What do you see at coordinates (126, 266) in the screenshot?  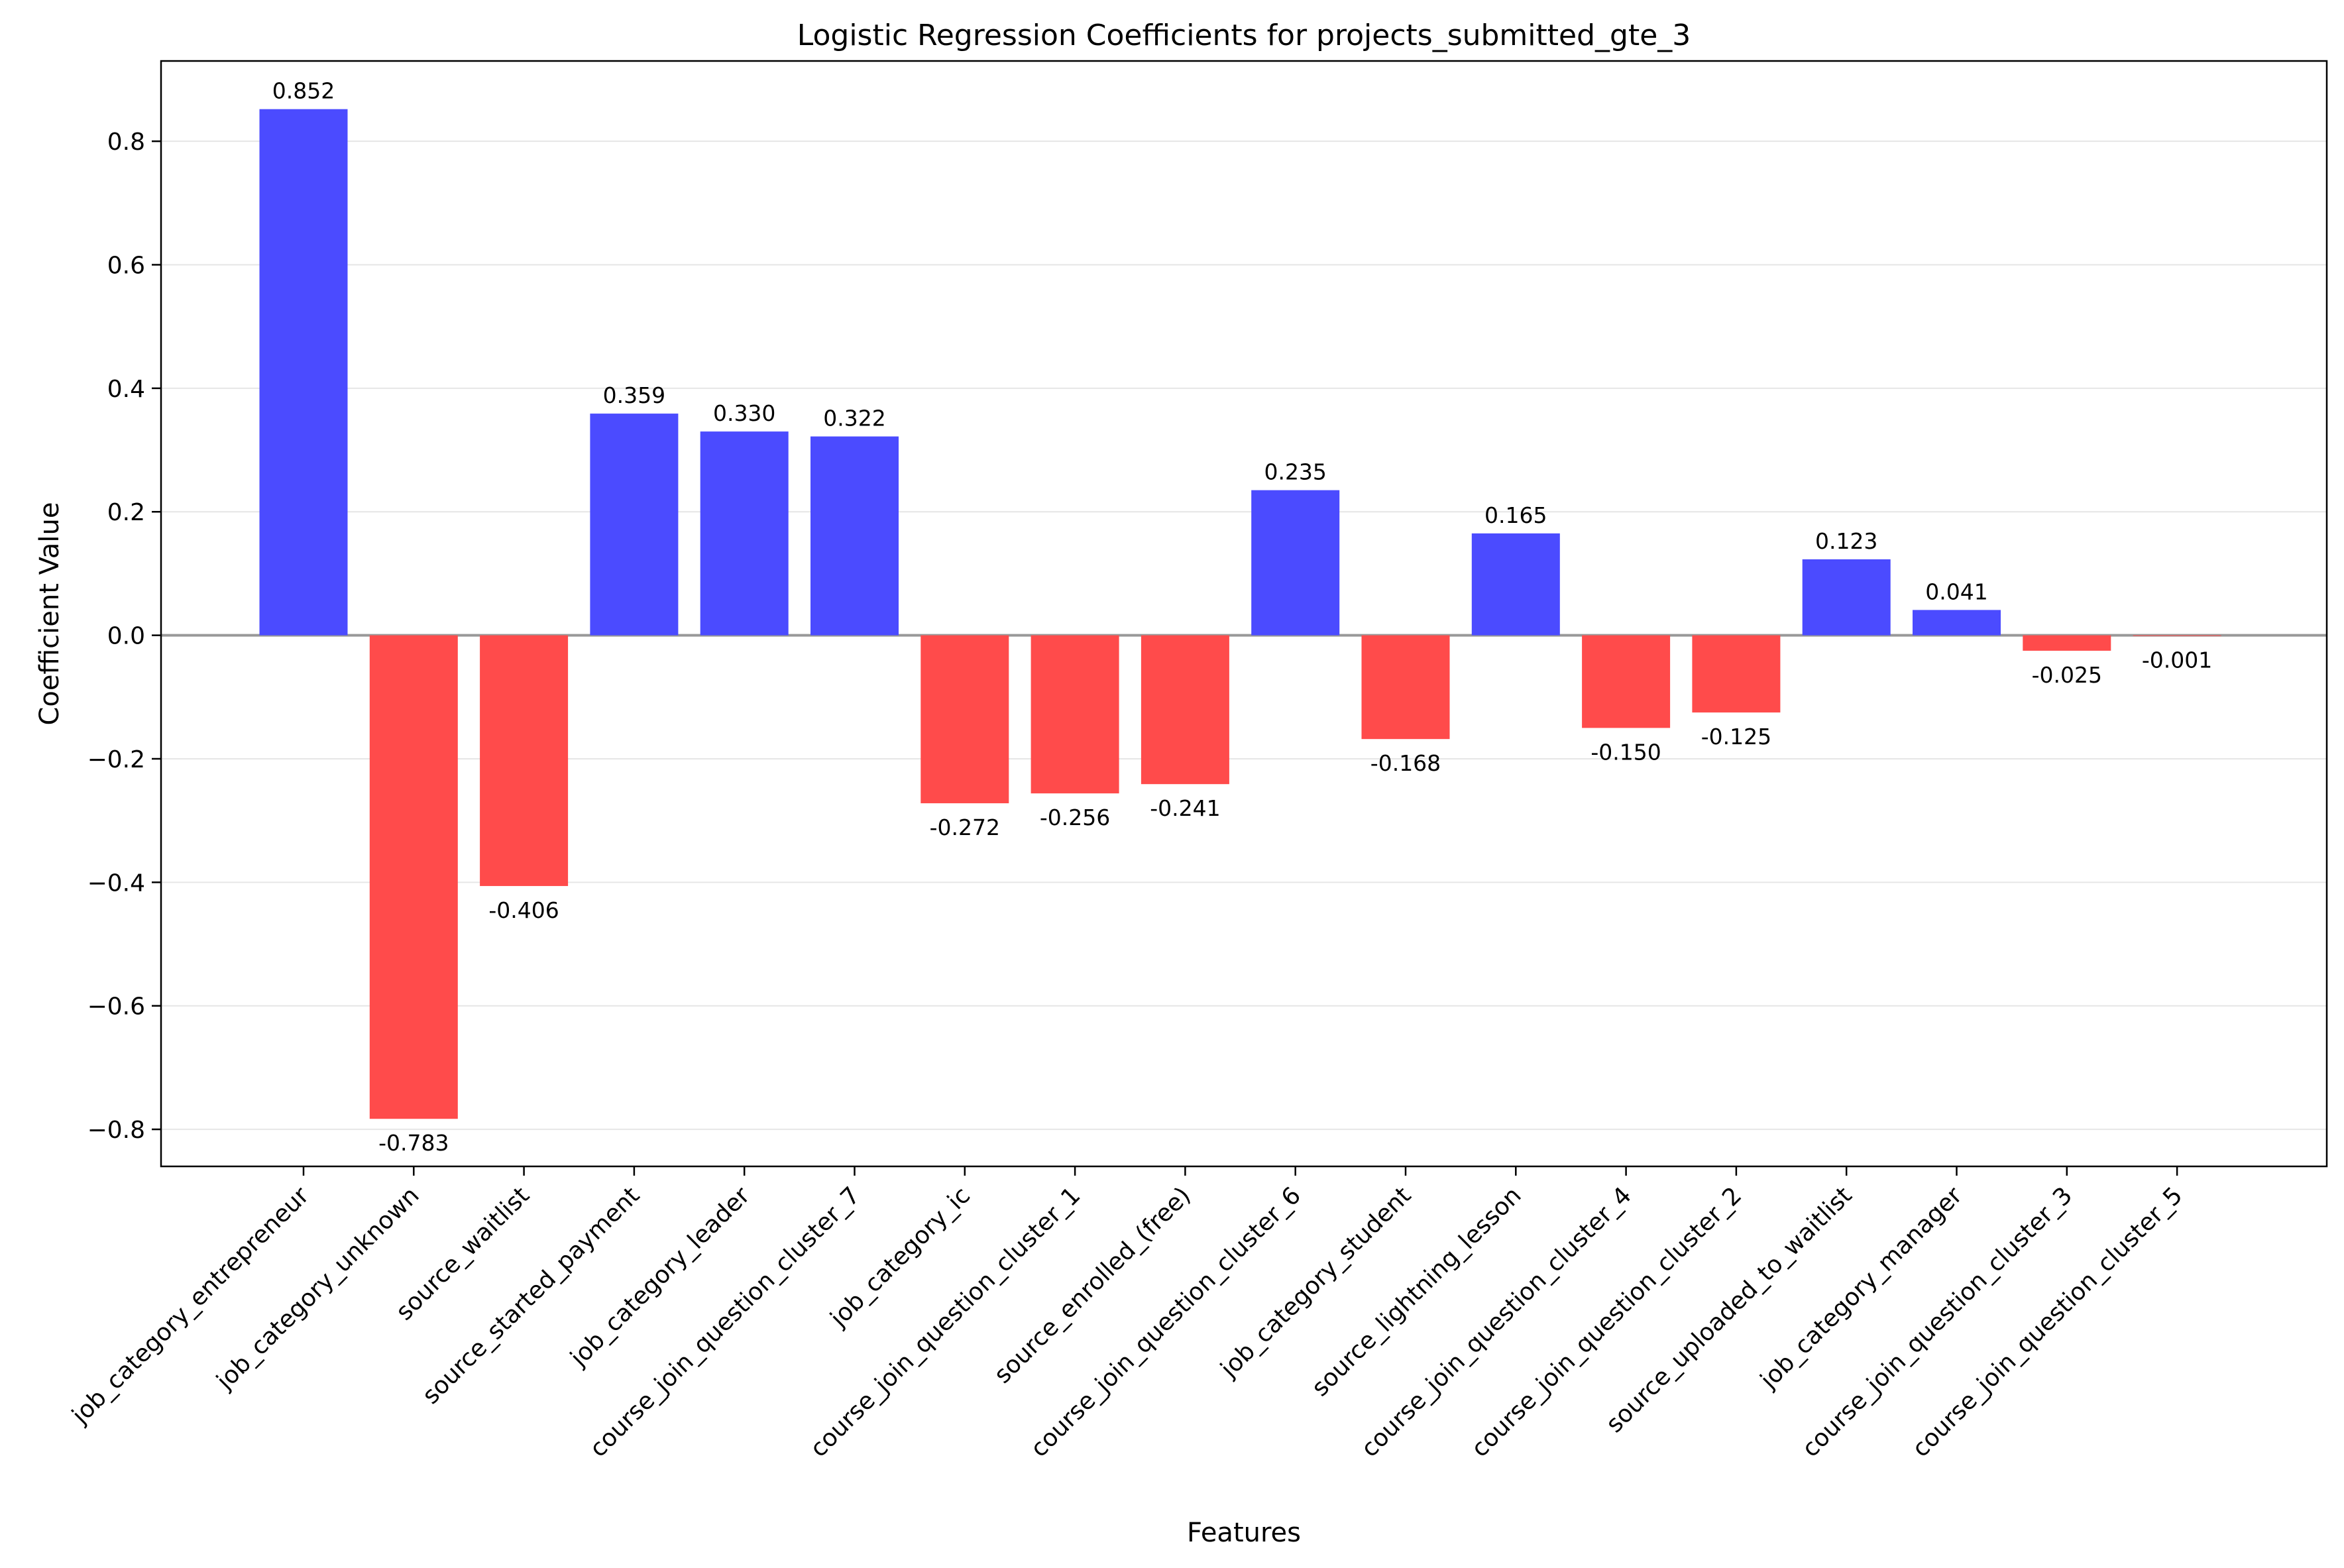 I see `y-tick-label: 0.6` at bounding box center [126, 266].